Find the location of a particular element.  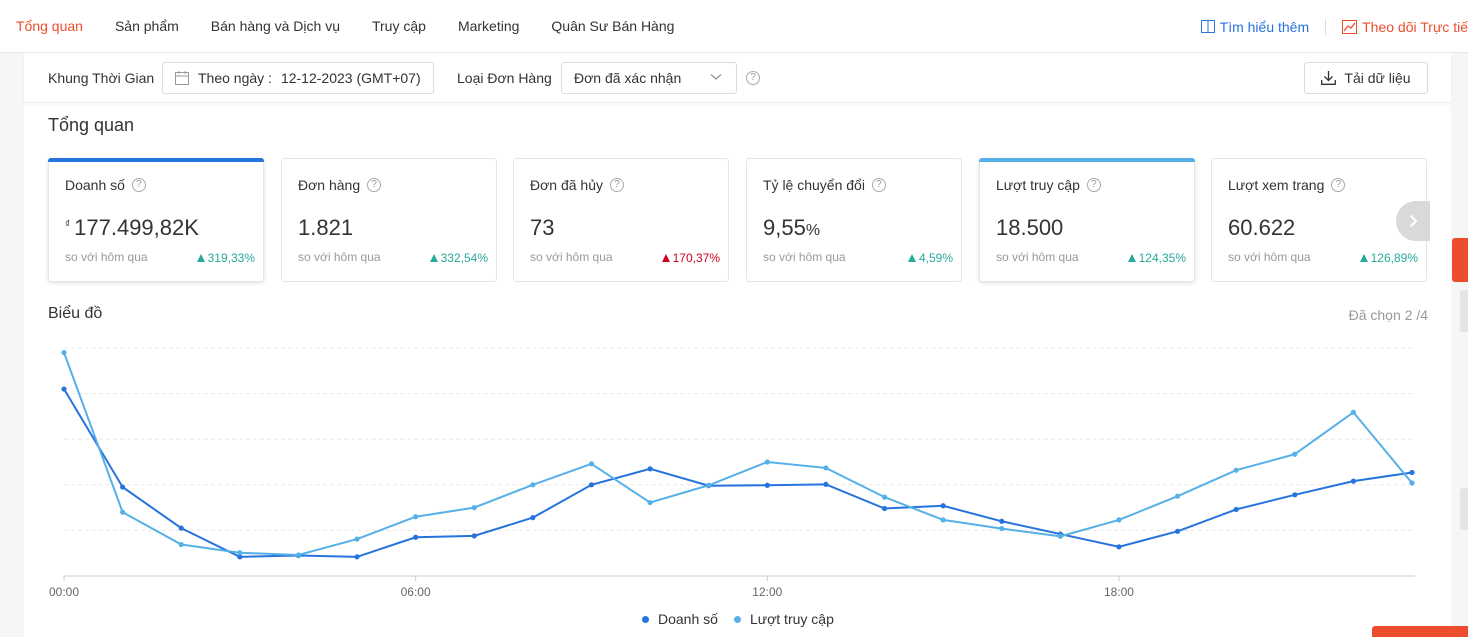

nav-tab-marketing: Marketing is located at coordinates (488, 26).